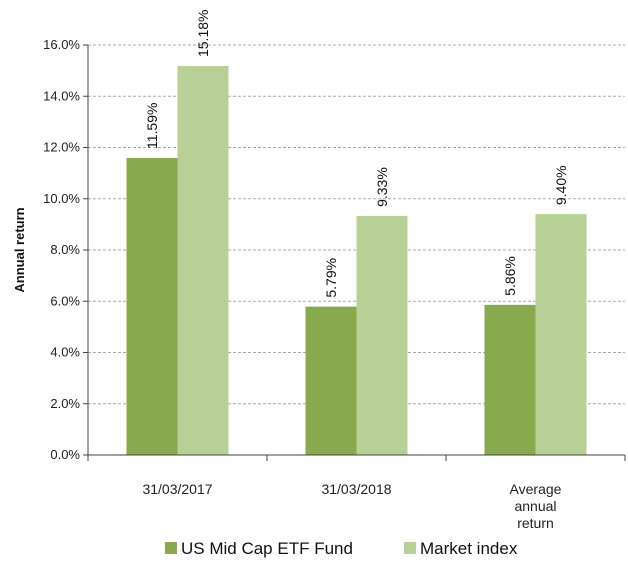  What do you see at coordinates (65, 454) in the screenshot?
I see `y-tick-label: 0.0%` at bounding box center [65, 454].